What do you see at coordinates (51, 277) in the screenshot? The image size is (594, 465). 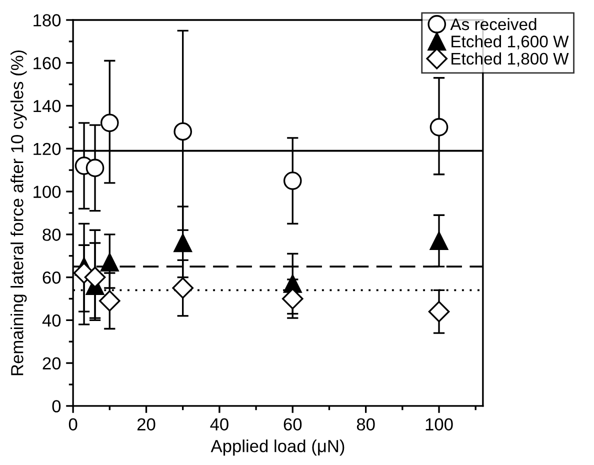 I see `y-tick-label: 60` at bounding box center [51, 277].